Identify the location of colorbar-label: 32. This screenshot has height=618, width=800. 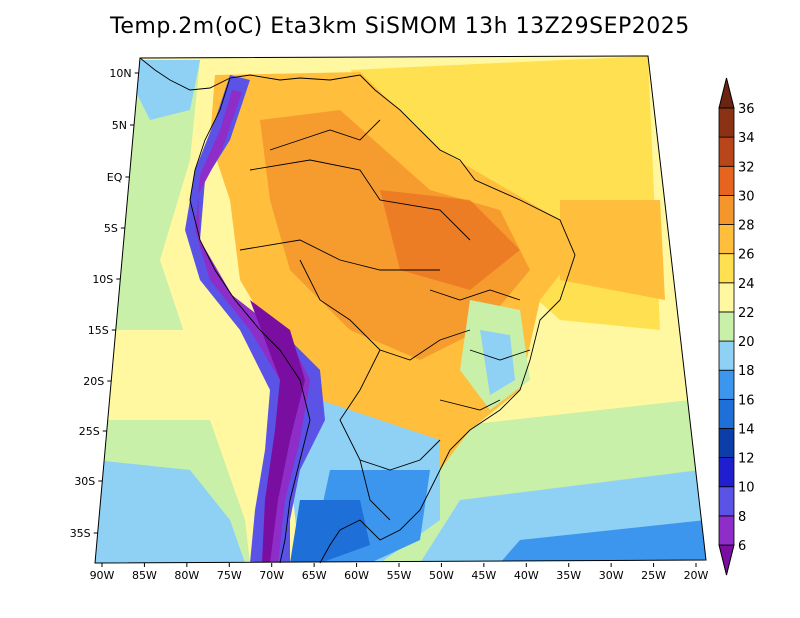
(746, 167).